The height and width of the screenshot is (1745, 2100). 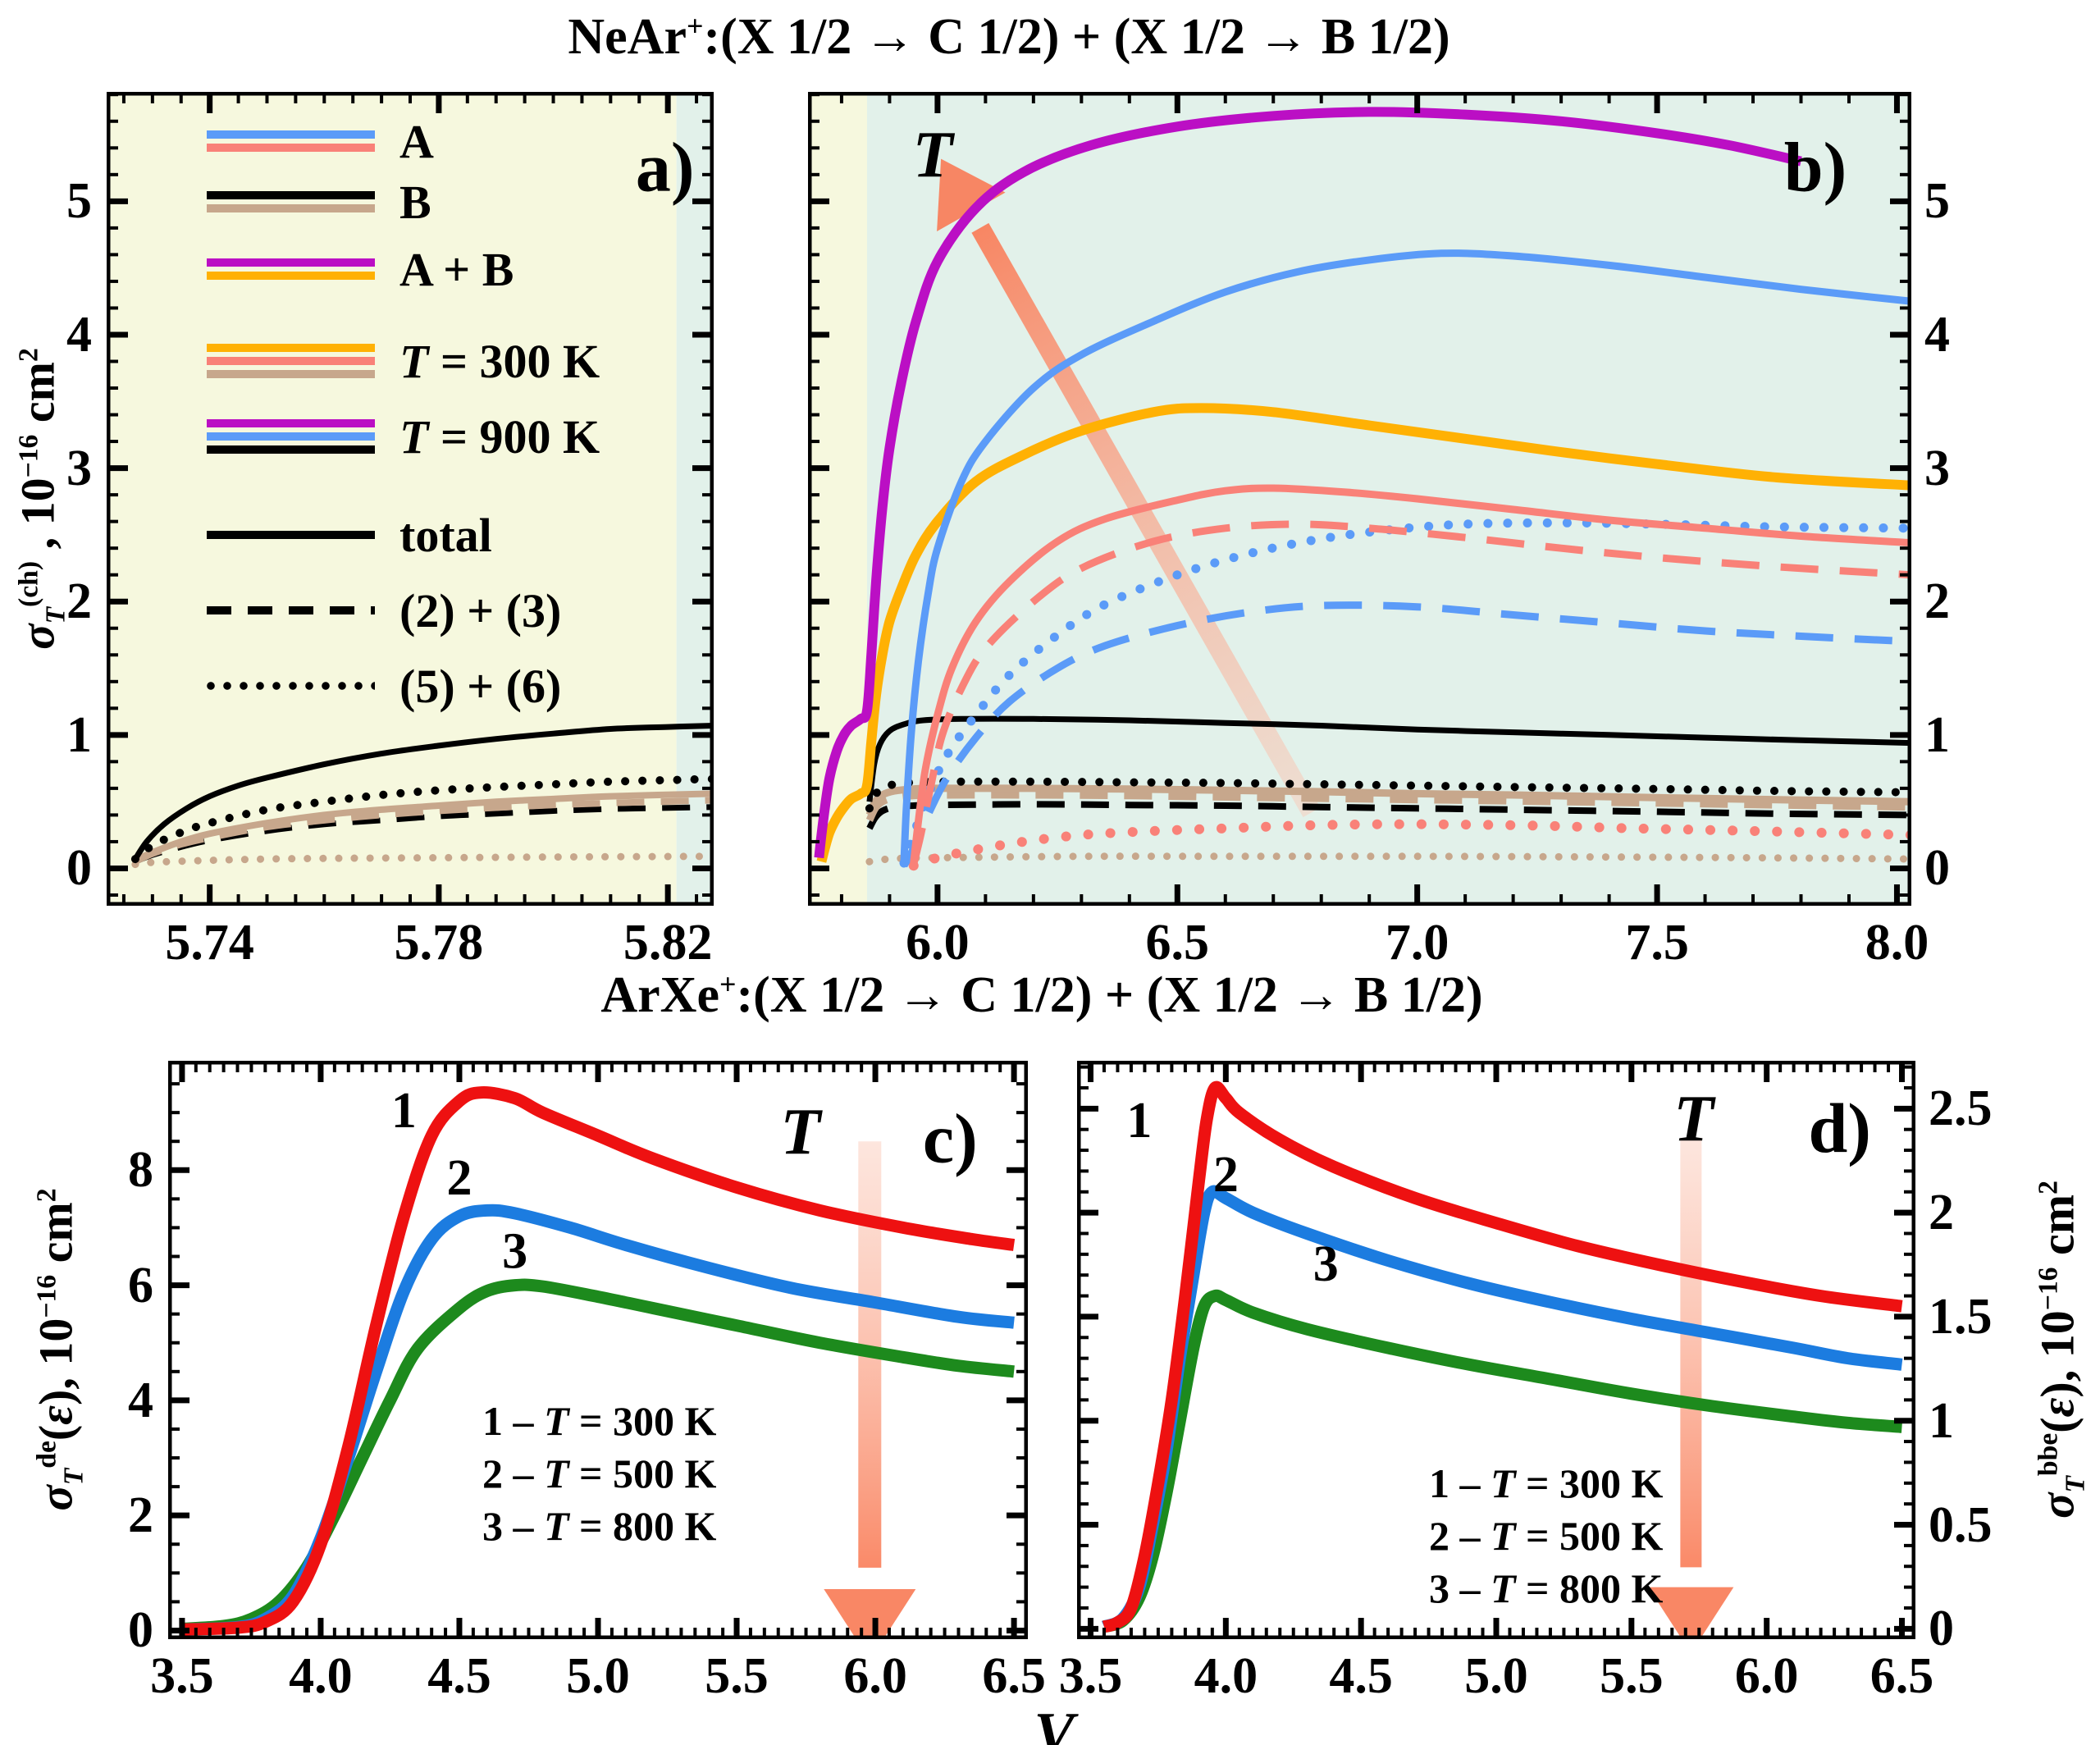 What do you see at coordinates (500, 436) in the screenshot?
I see `legend-label: T = 900 K` at bounding box center [500, 436].